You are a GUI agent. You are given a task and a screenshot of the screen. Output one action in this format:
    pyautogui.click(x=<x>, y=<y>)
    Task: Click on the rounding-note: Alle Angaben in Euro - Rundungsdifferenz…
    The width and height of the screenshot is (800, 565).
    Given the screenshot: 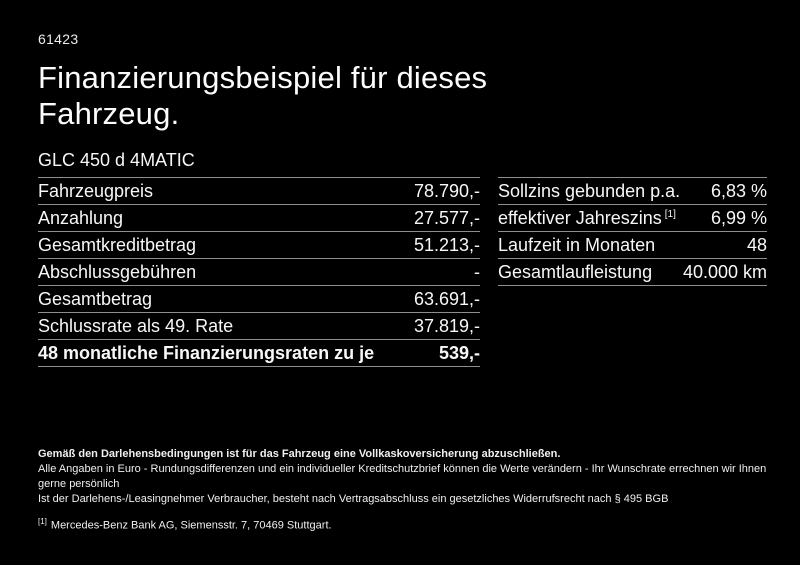 What is the action you would take?
    pyautogui.click(x=402, y=476)
    